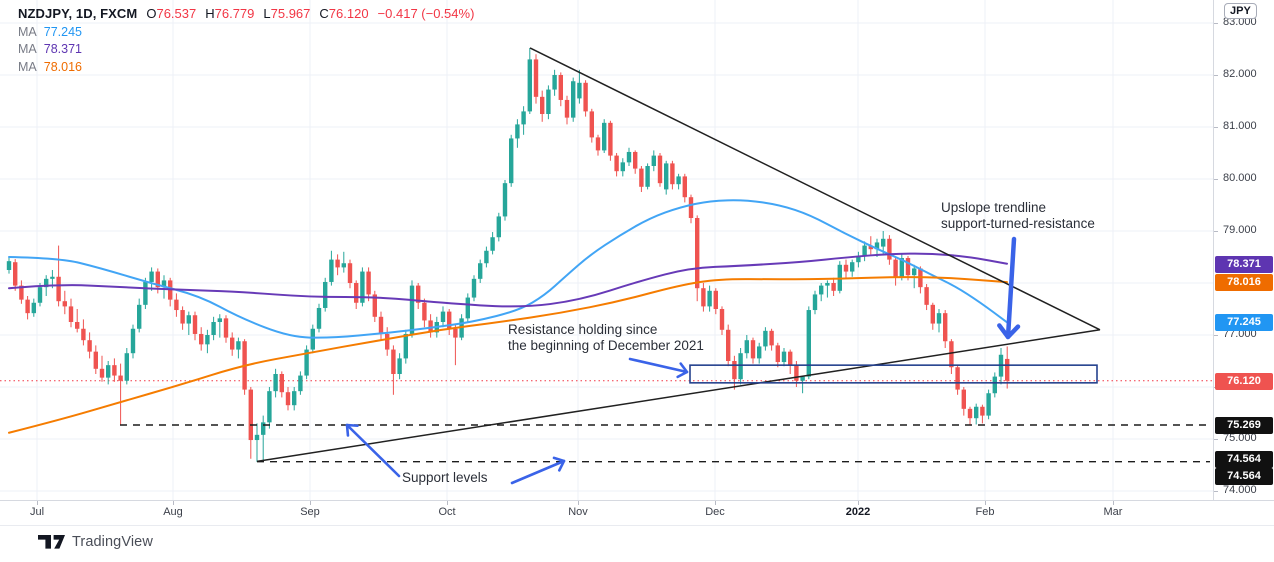 This screenshot has width=1274, height=562. I want to click on close-key: C, so click(324, 13).